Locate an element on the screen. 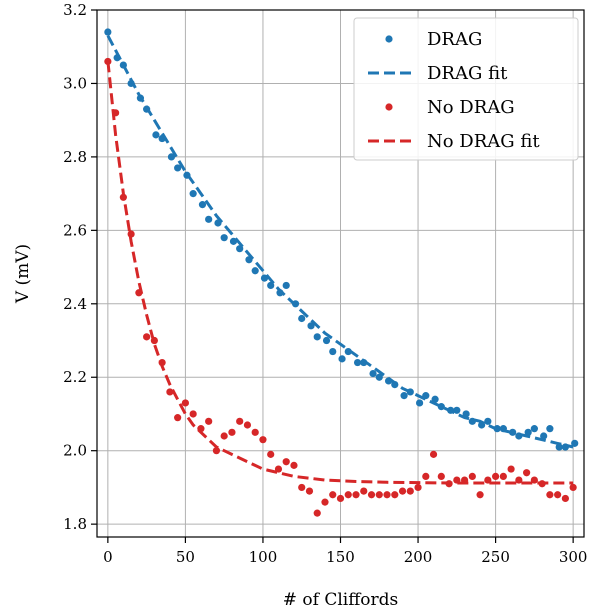  legend-item-drag: DRAG is located at coordinates (433, 39).